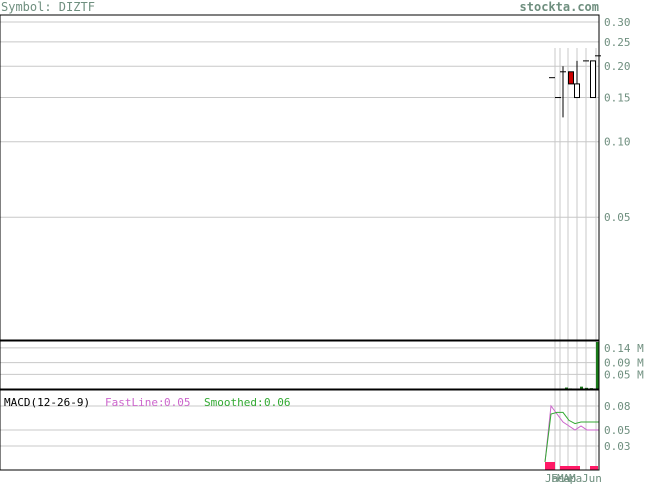 This screenshot has height=486, width=655. What do you see at coordinates (617, 446) in the screenshot?
I see `macd-tick-label: 0.03` at bounding box center [617, 446].